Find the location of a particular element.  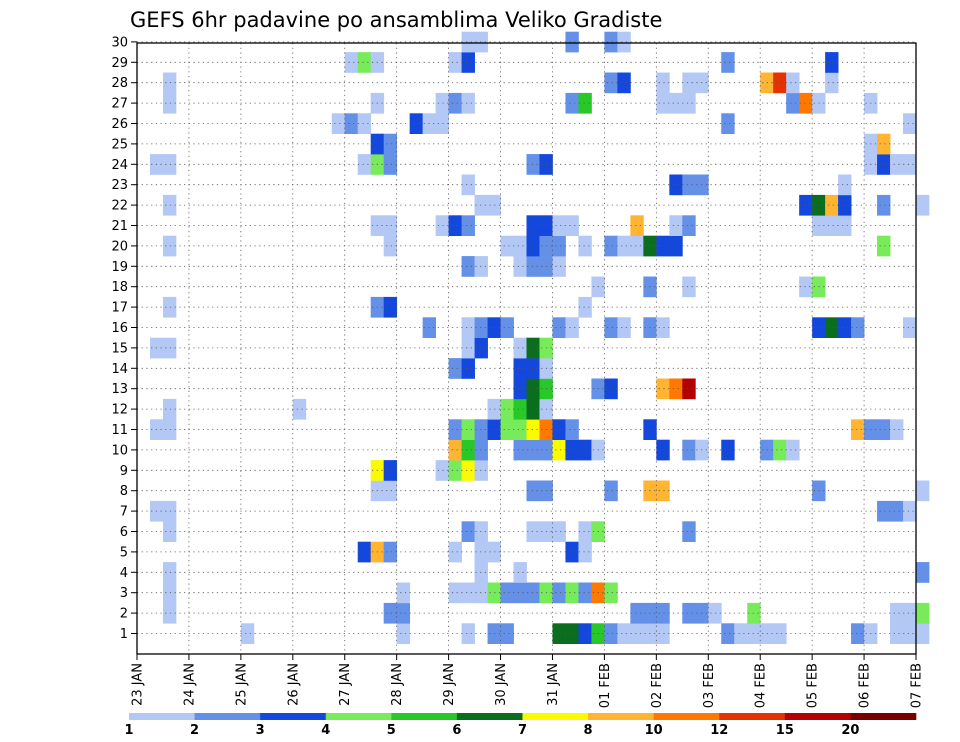

y-tick-label-10: 10 is located at coordinates (119, 450).